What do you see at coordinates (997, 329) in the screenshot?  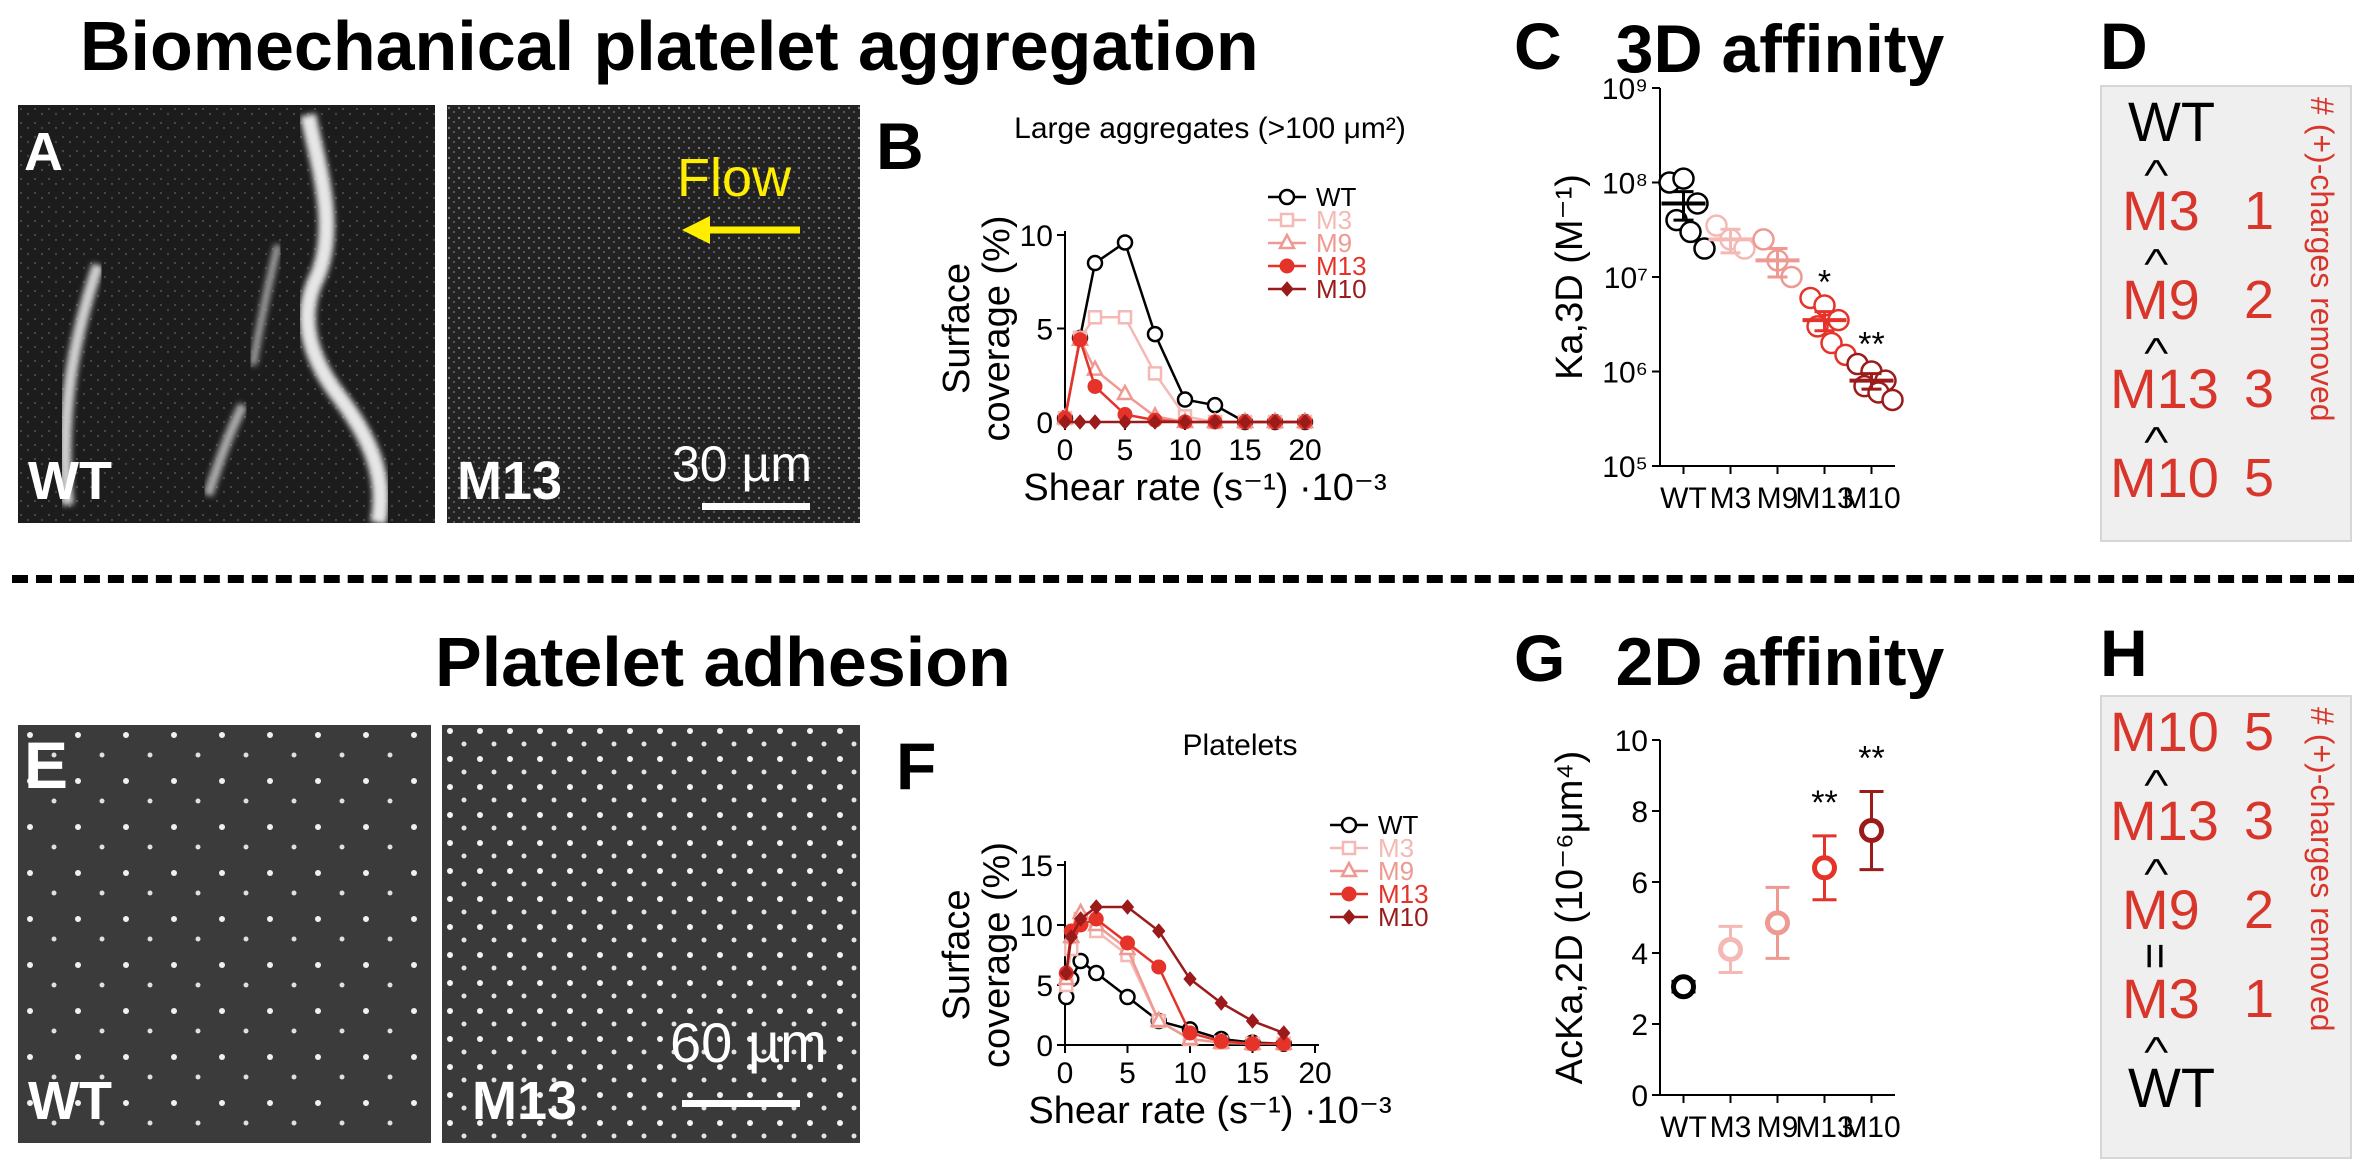 I see `y-axis-label: coverage (%)` at bounding box center [997, 329].